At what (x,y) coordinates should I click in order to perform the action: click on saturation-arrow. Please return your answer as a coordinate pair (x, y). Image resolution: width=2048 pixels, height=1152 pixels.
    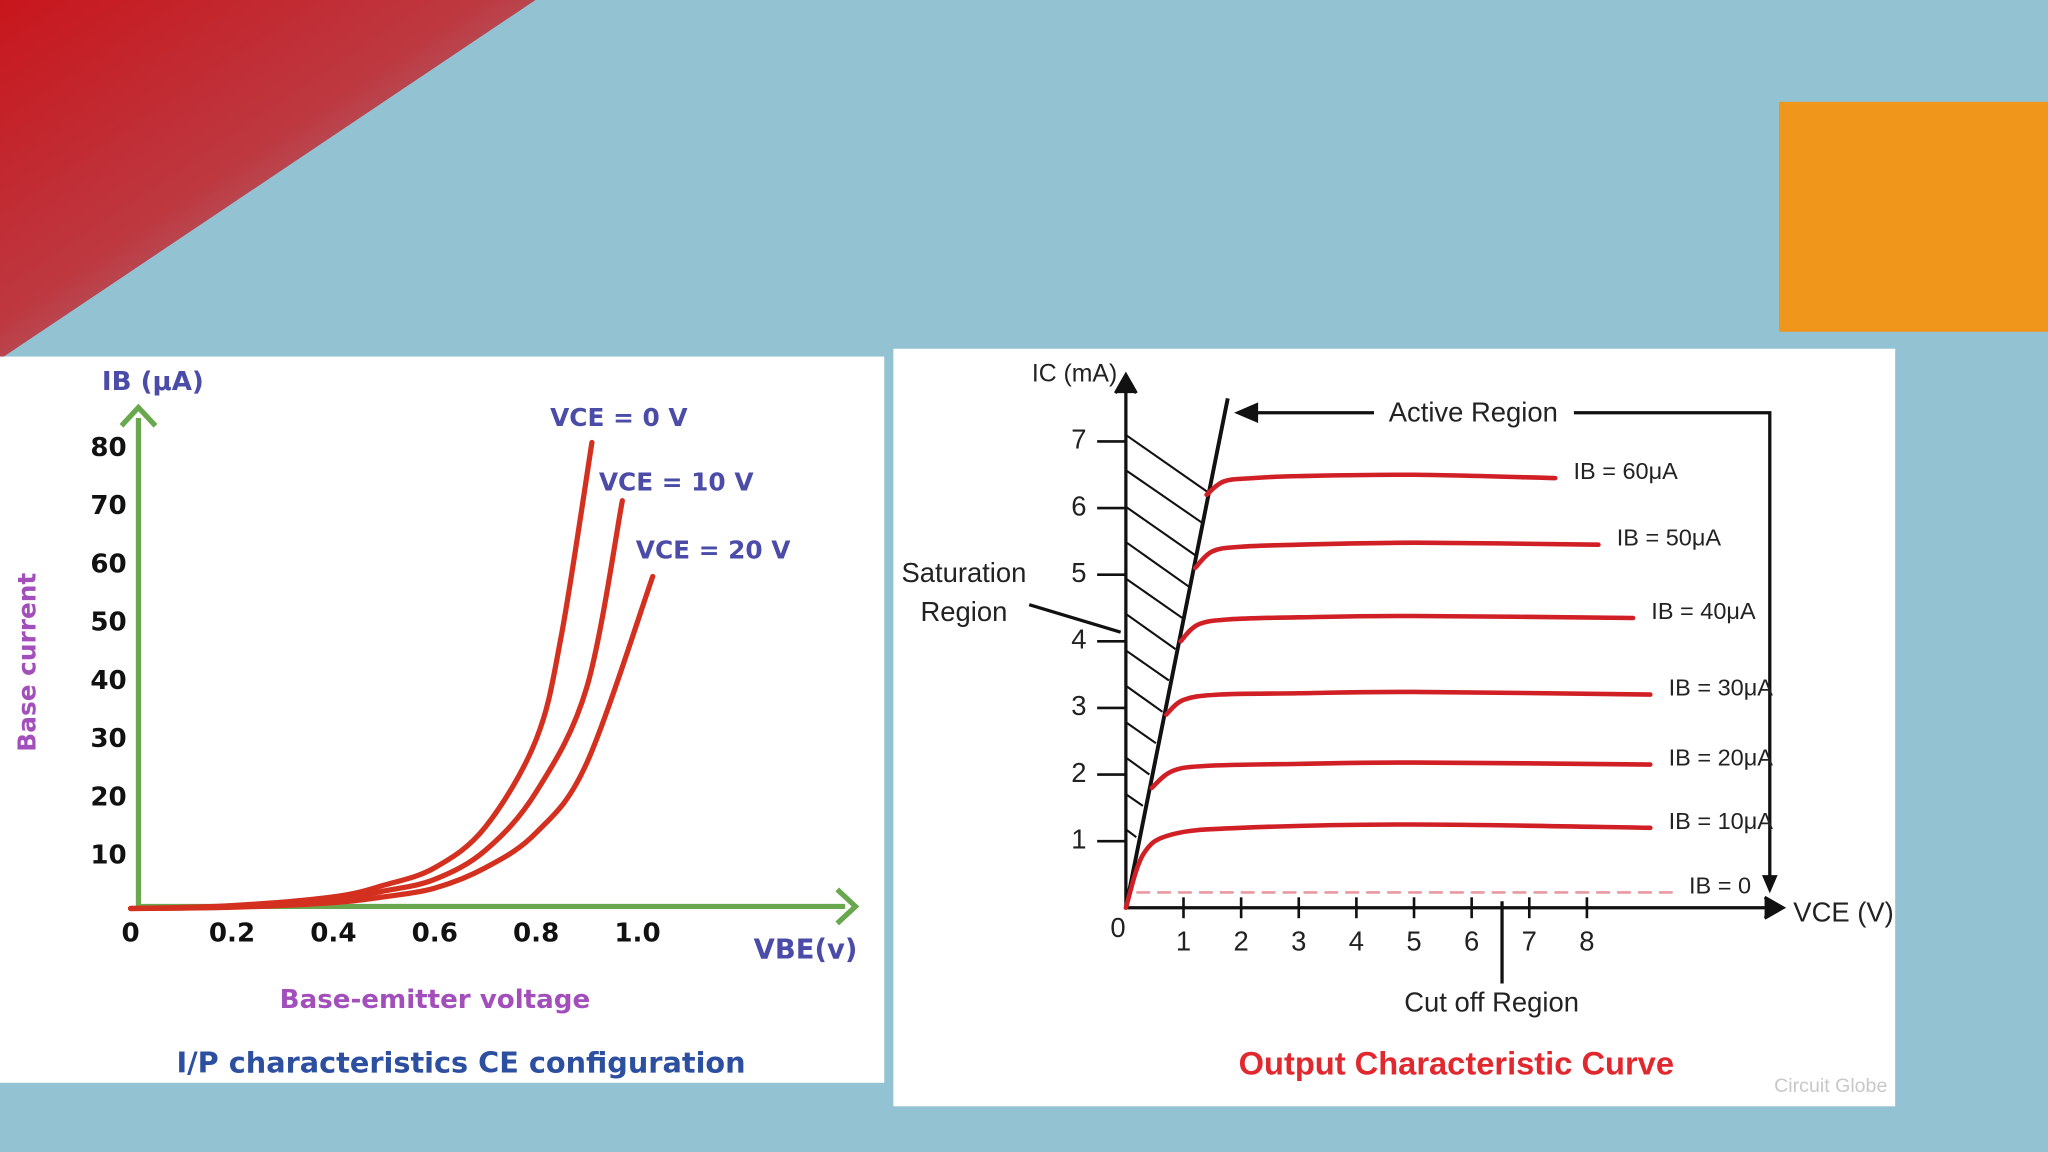
    Looking at the image, I should click on (1075, 618).